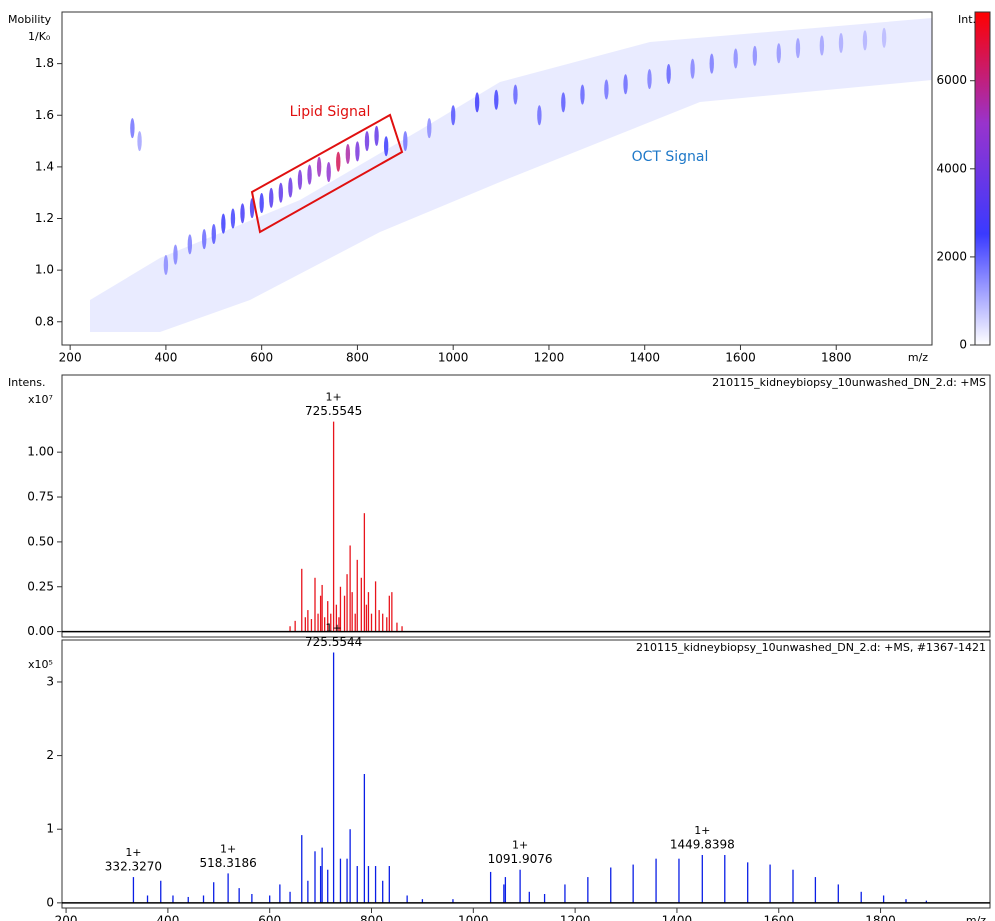 The image size is (995, 921). Describe the element at coordinates (702, 844) in the screenshot. I see `peak-label: 1449.8398` at that location.